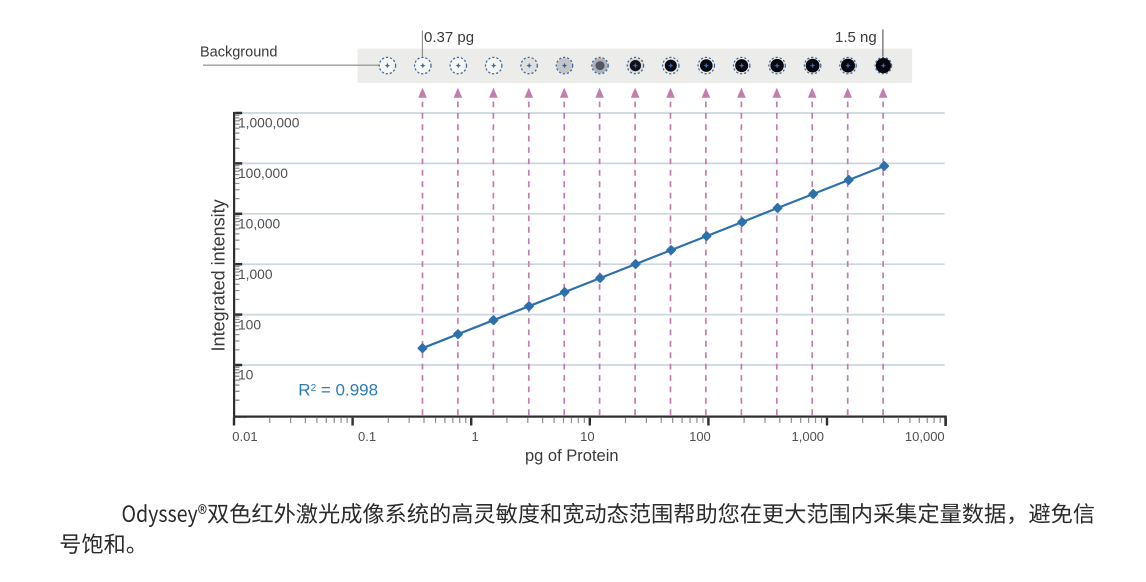  Describe the element at coordinates (475, 436) in the screenshot. I see `svg-text: 1` at that location.